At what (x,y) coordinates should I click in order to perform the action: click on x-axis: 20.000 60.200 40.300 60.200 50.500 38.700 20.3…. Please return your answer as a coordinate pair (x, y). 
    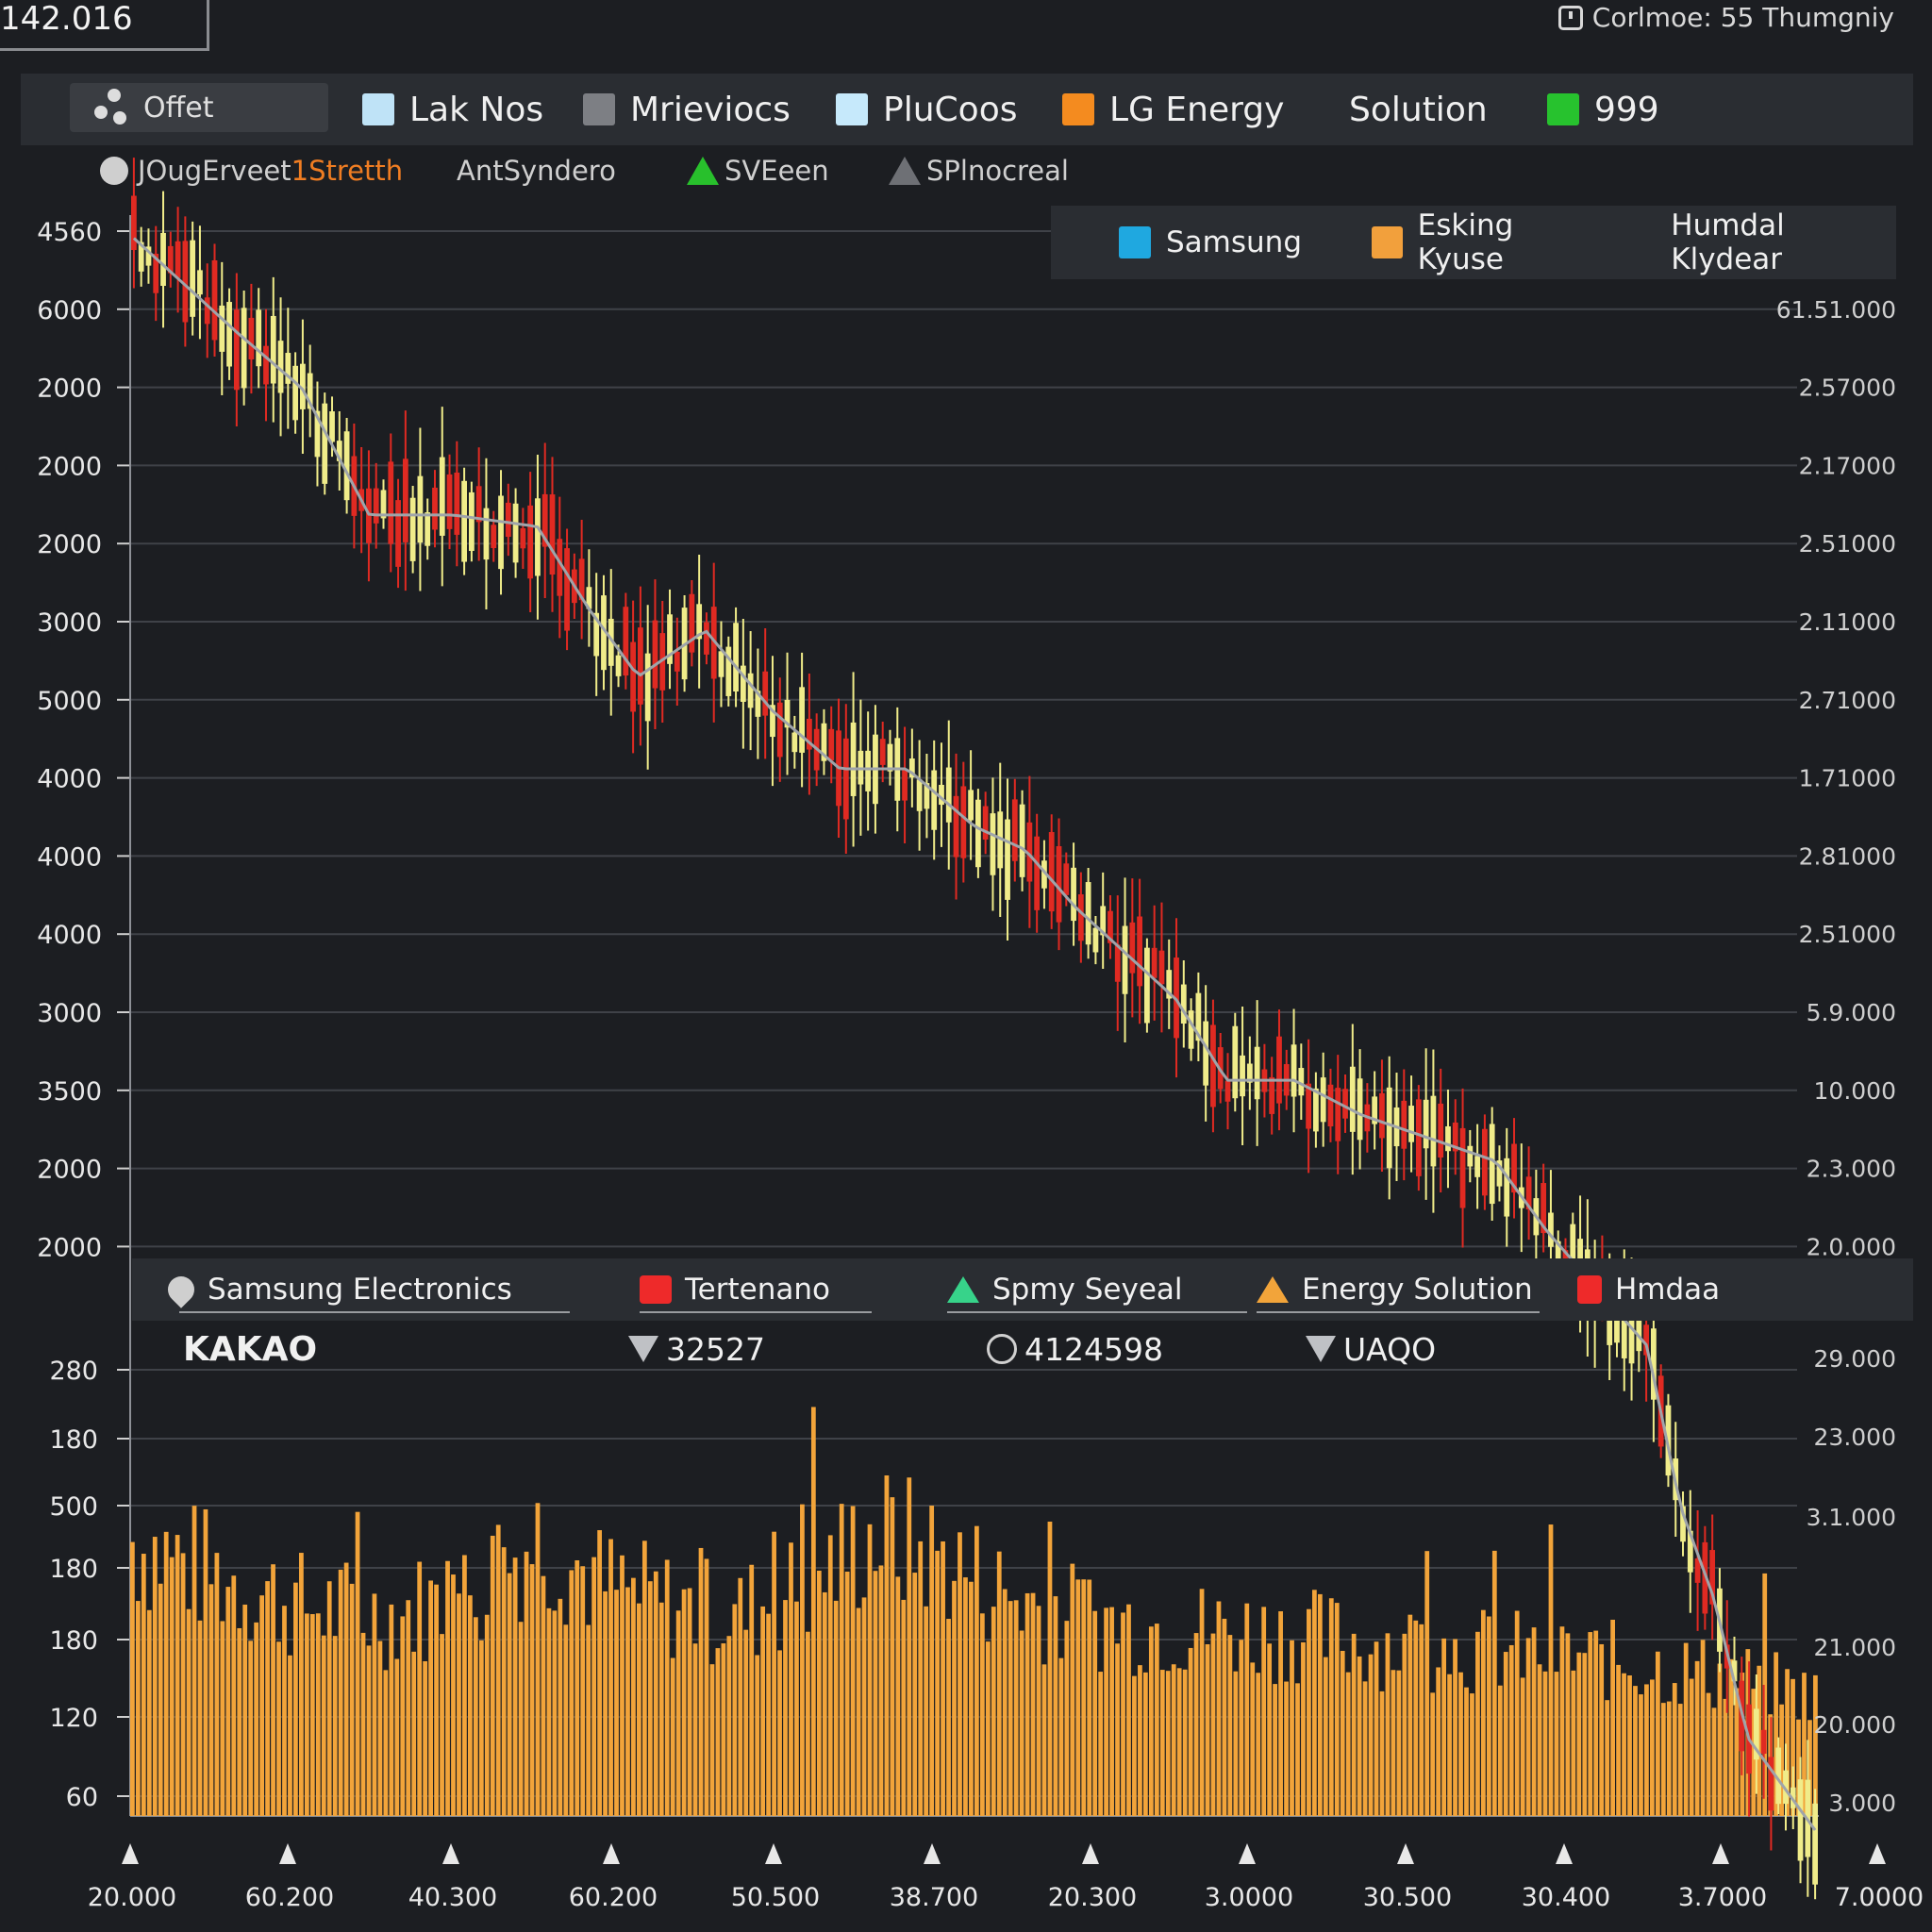
    Looking at the image, I should click on (1006, 1878).